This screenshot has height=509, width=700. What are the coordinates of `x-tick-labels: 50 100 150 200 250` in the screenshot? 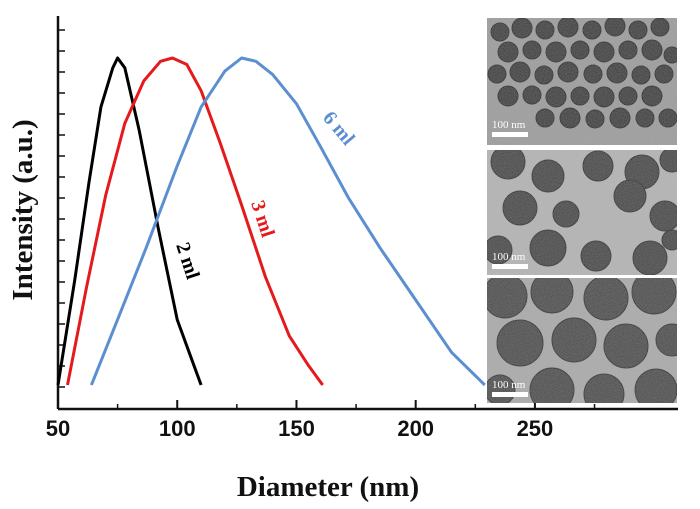 It's located at (300, 428).